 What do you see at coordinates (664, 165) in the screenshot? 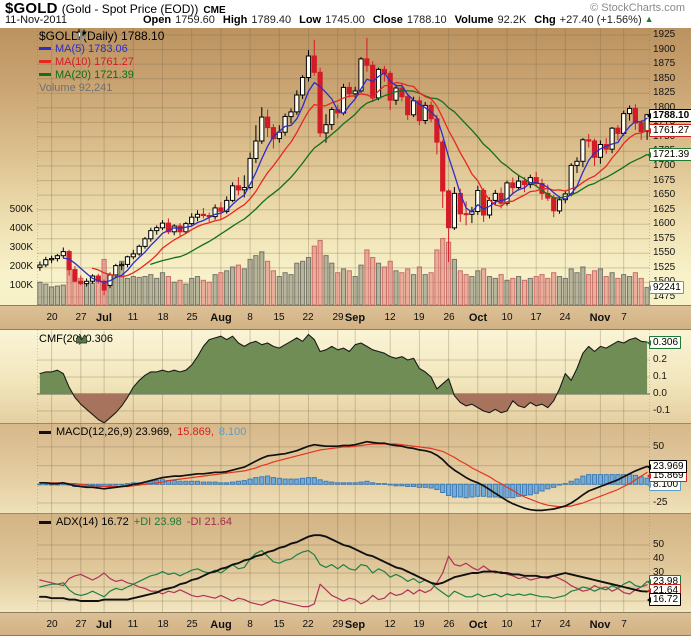
I see `price-axis-tick: 1700` at bounding box center [664, 165].